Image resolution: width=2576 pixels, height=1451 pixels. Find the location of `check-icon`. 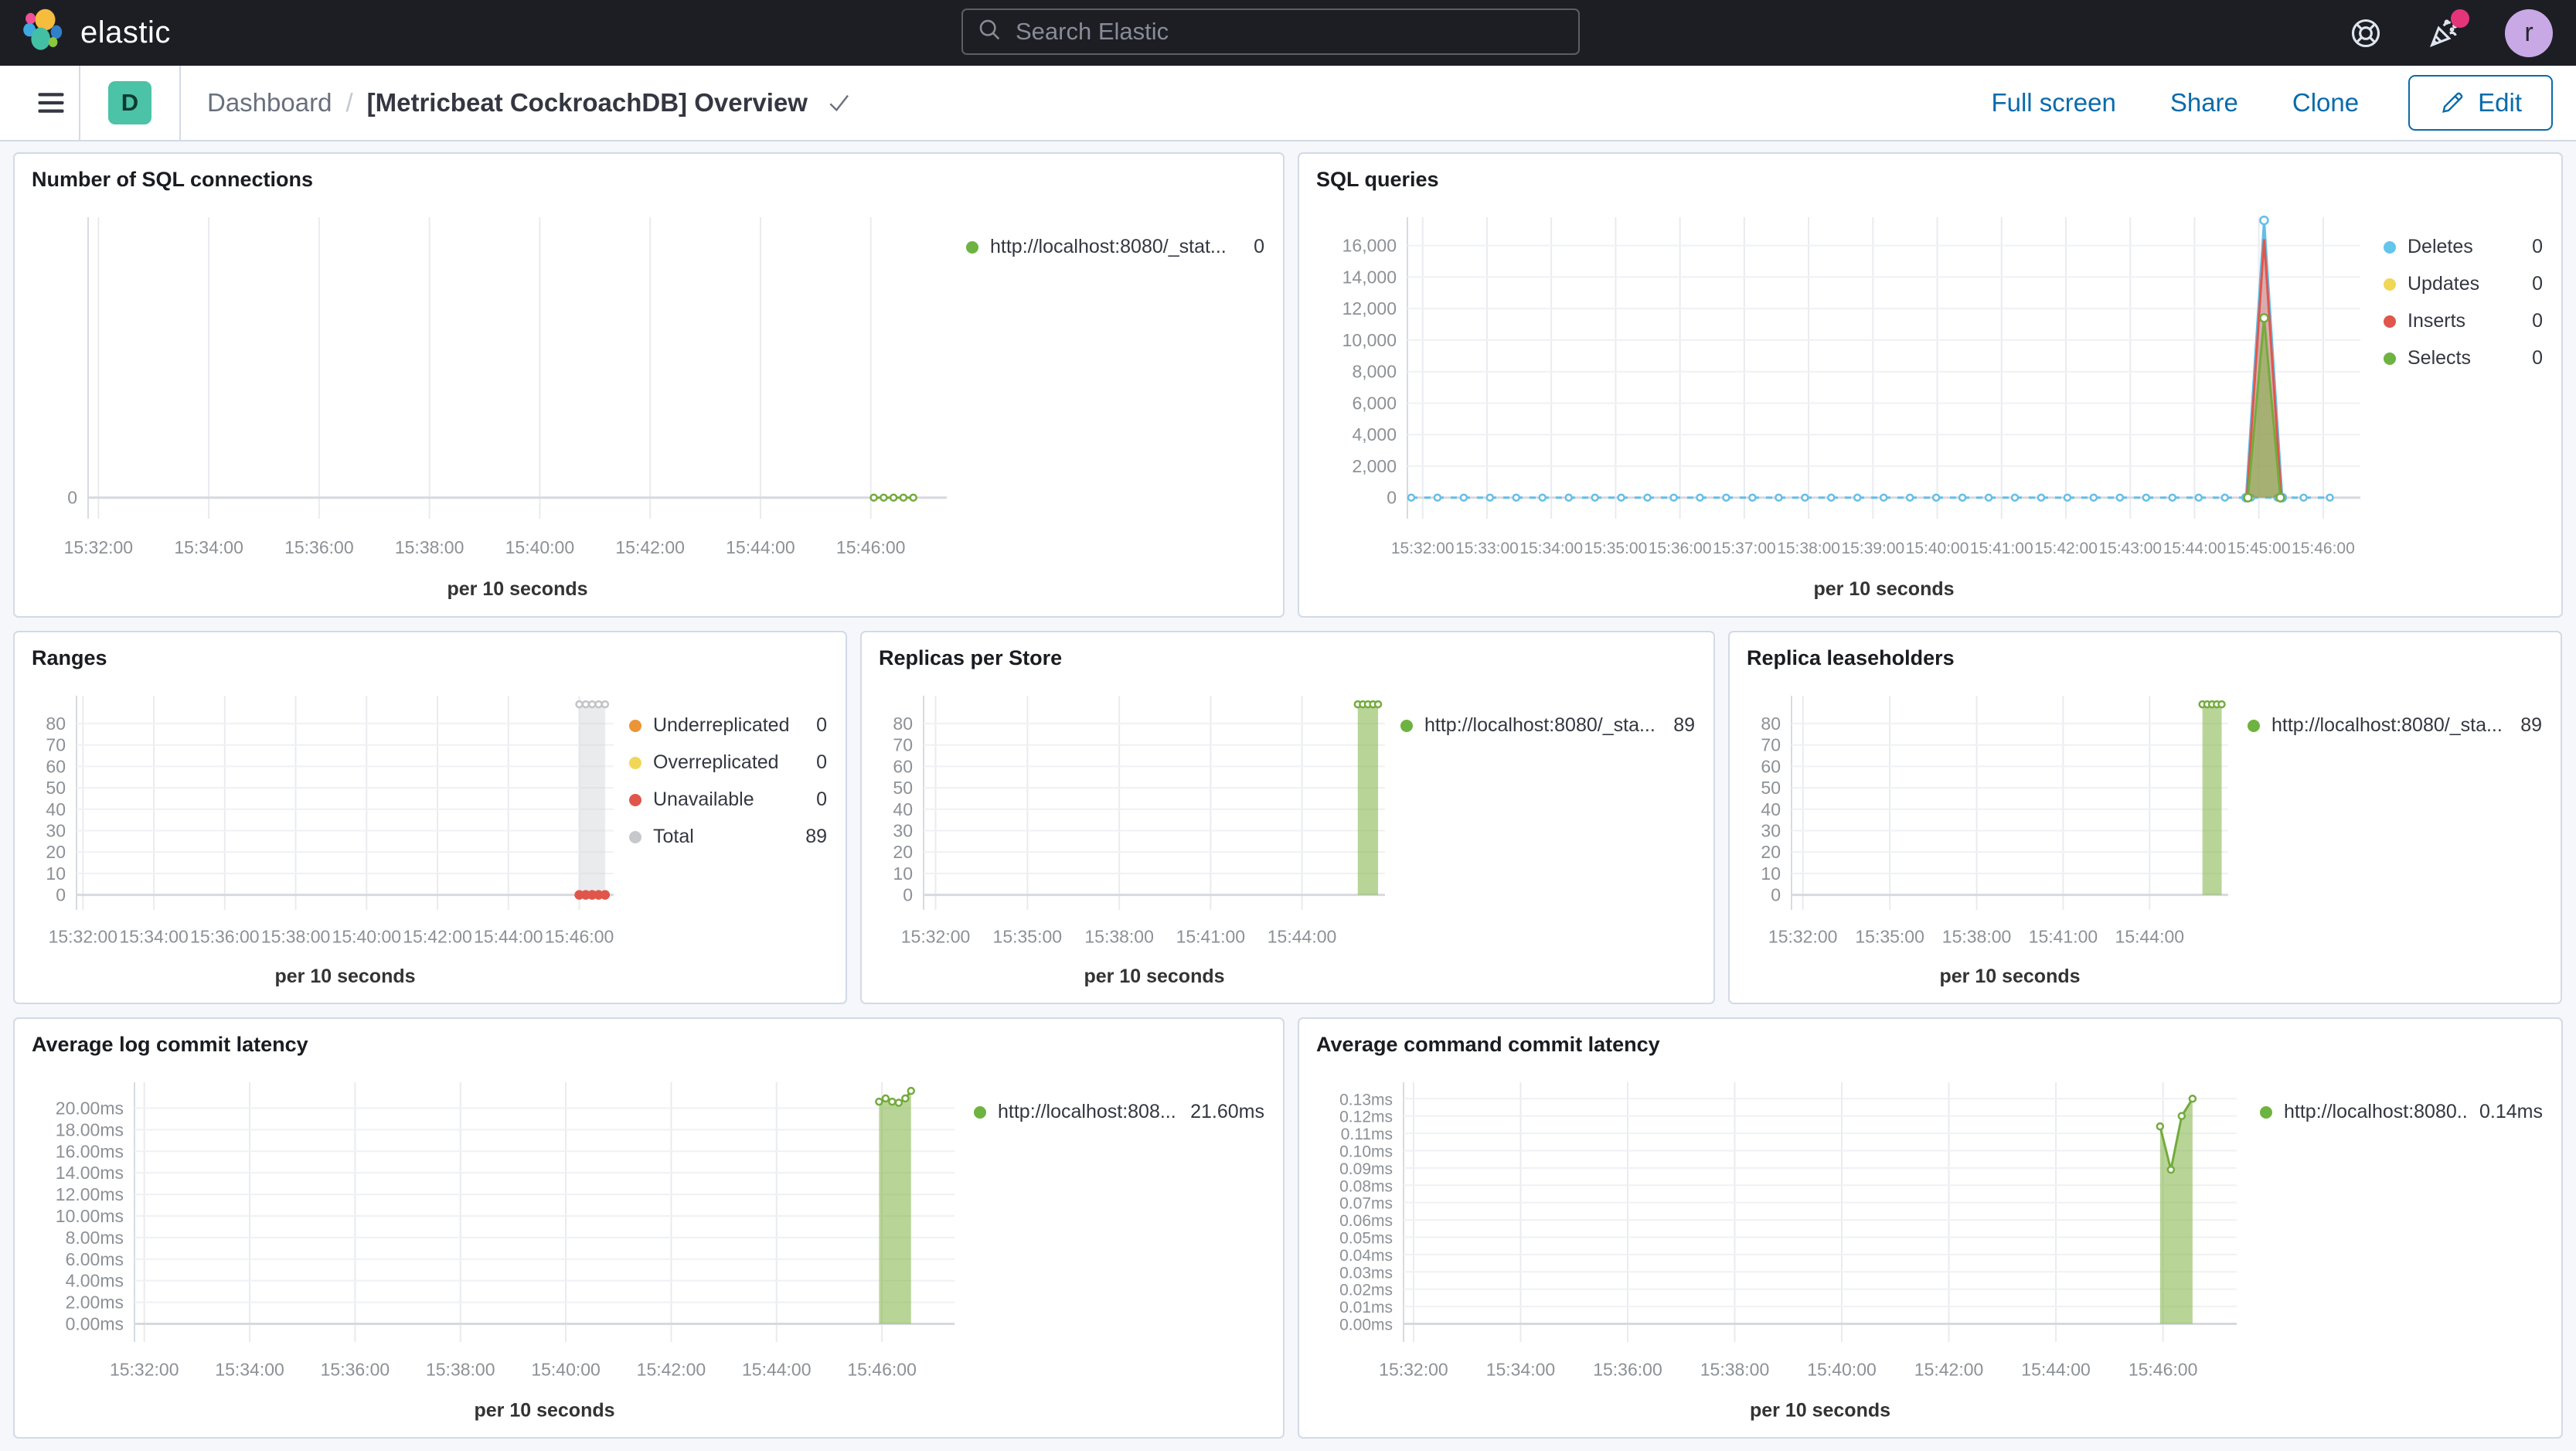

check-icon is located at coordinates (839, 103).